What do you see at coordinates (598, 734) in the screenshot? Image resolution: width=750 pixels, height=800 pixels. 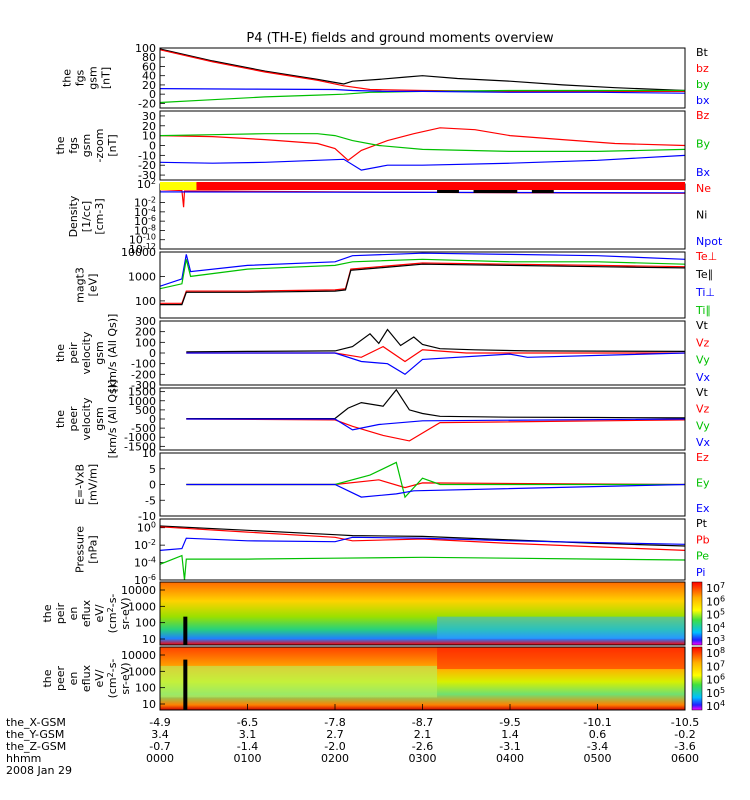 I see `x-tick-label: 0.6` at bounding box center [598, 734].